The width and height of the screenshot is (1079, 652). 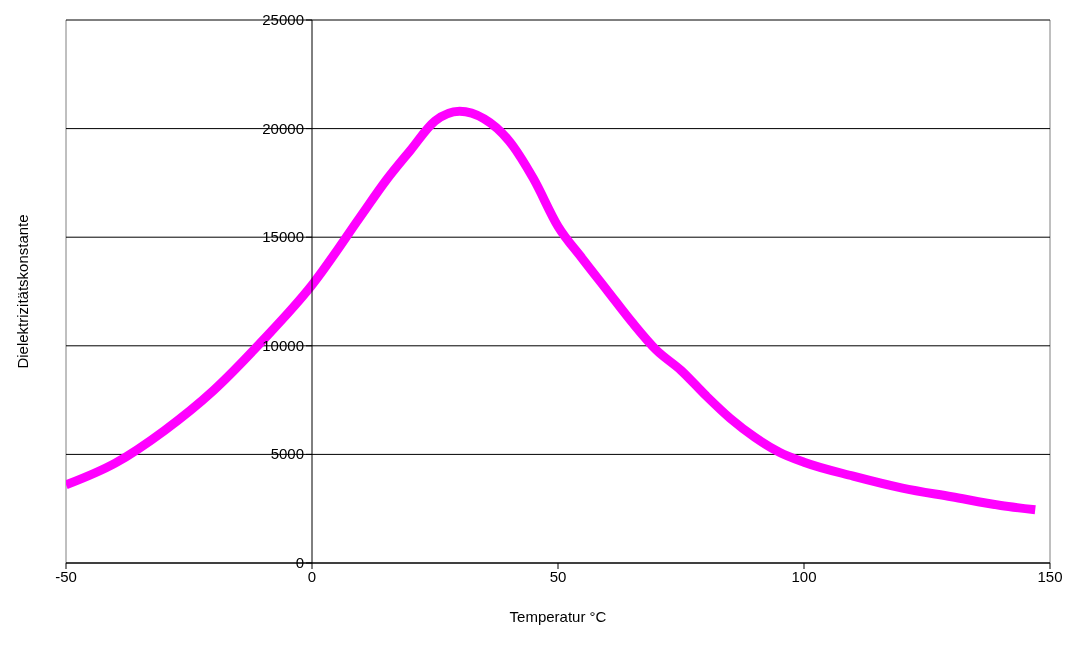 I want to click on x-tick-label: 100, so click(x=804, y=576).